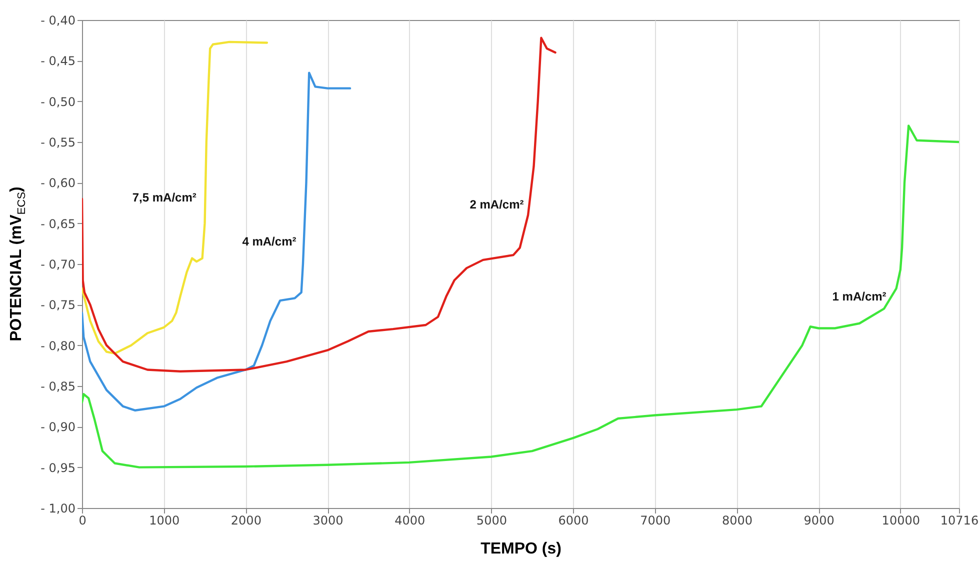  Describe the element at coordinates (655, 521) in the screenshot. I see `x-tick-label: 7000` at that location.